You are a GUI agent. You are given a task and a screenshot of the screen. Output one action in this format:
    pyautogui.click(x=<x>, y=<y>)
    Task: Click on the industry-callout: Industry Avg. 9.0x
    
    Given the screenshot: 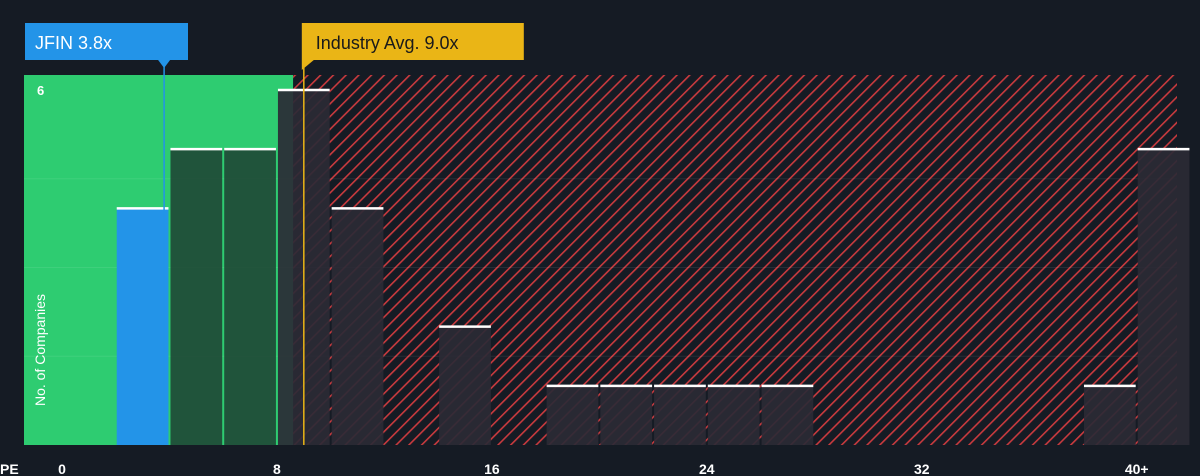 What is the action you would take?
    pyautogui.click(x=412, y=46)
    